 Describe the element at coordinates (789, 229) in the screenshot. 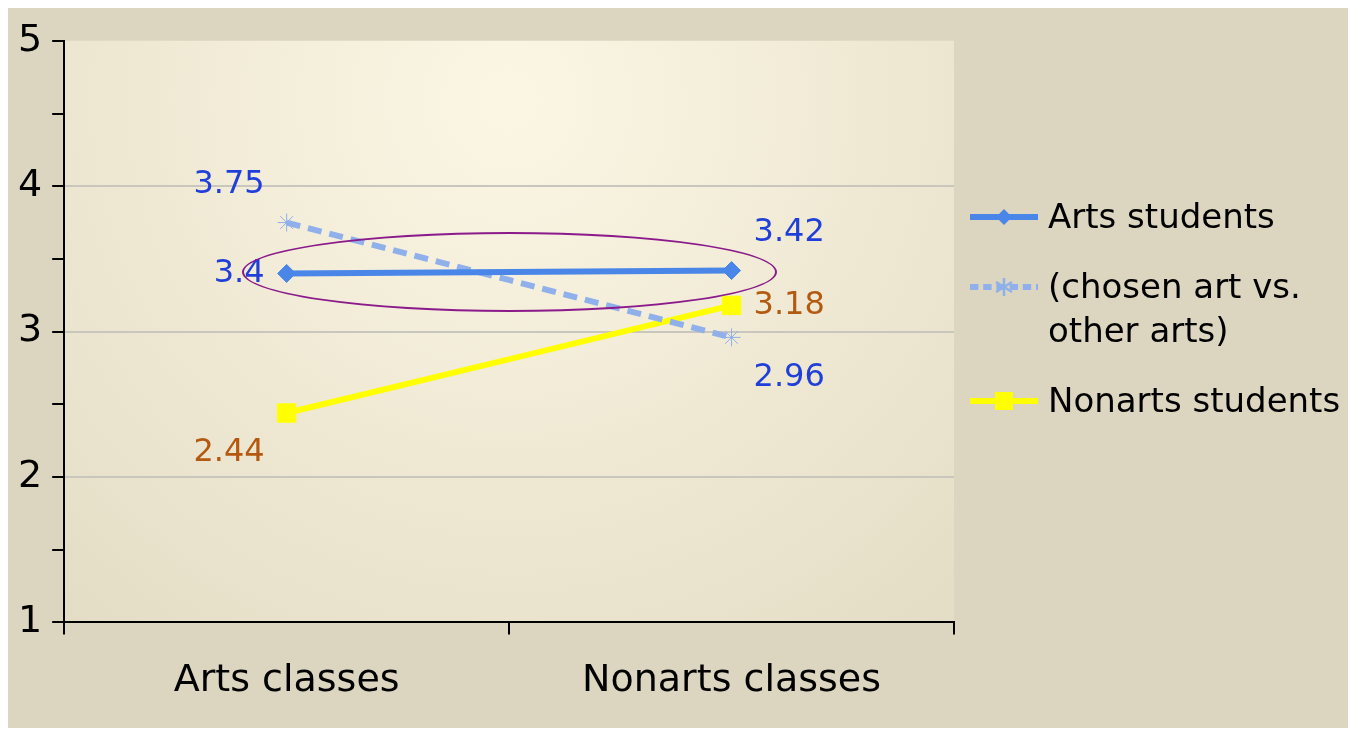

I see `data-label: 3.42` at that location.